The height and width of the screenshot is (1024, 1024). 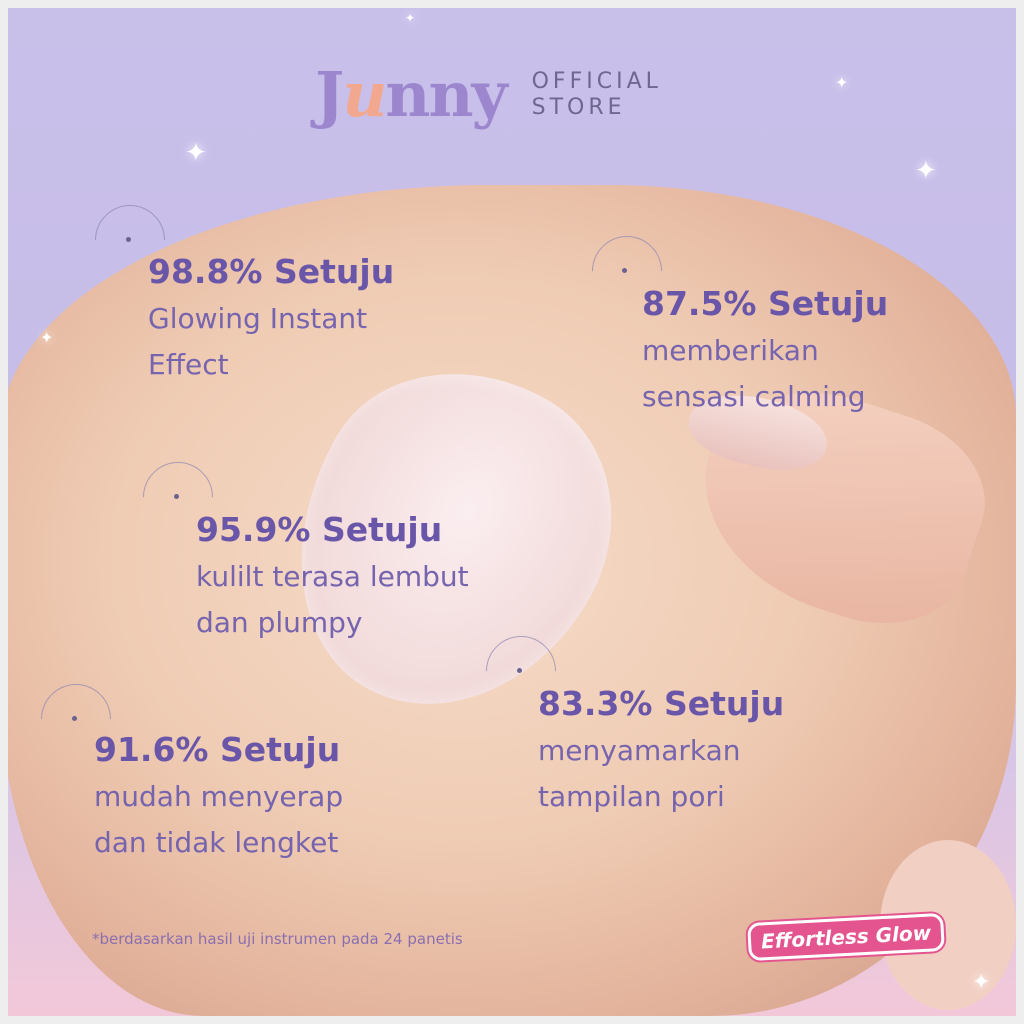 What do you see at coordinates (319, 529) in the screenshot?
I see `stat-percent: 95.9% Setuju` at bounding box center [319, 529].